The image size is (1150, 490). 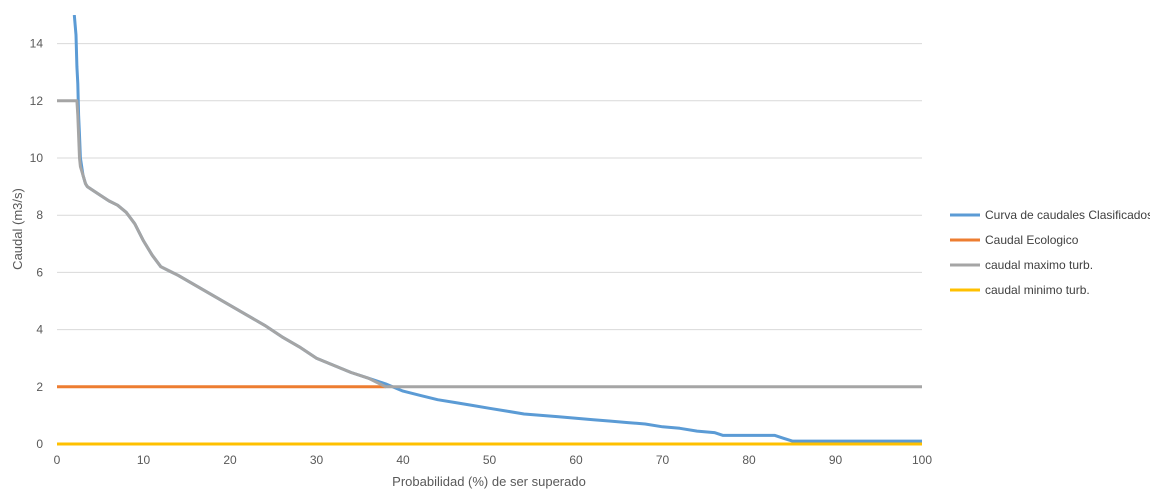 What do you see at coordinates (37, 44) in the screenshot?
I see `y-tick-label: 14` at bounding box center [37, 44].